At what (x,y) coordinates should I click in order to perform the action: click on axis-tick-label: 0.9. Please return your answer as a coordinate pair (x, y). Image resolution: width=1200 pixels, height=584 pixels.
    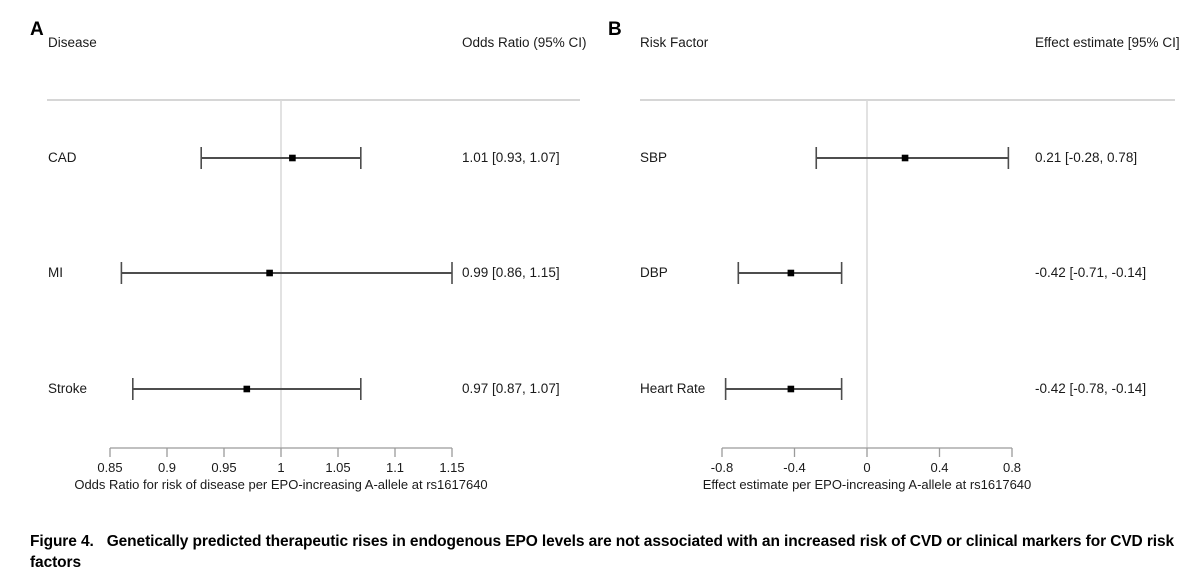
    Looking at the image, I should click on (167, 467).